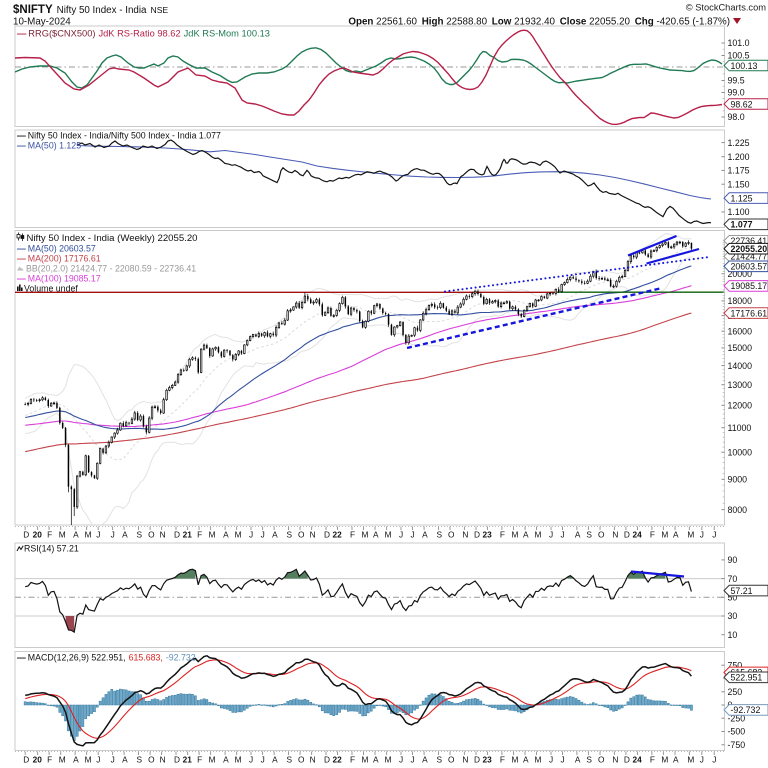 This screenshot has height=768, width=768. I want to click on svg-text: 9000, so click(738, 480).